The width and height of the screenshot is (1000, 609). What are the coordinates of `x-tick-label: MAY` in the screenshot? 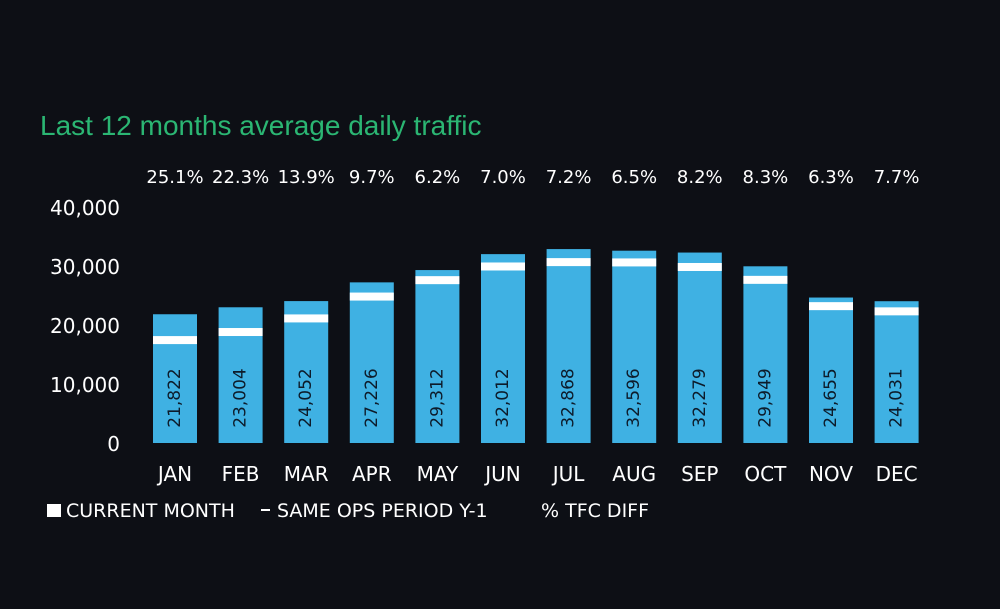 It's located at (438, 474).